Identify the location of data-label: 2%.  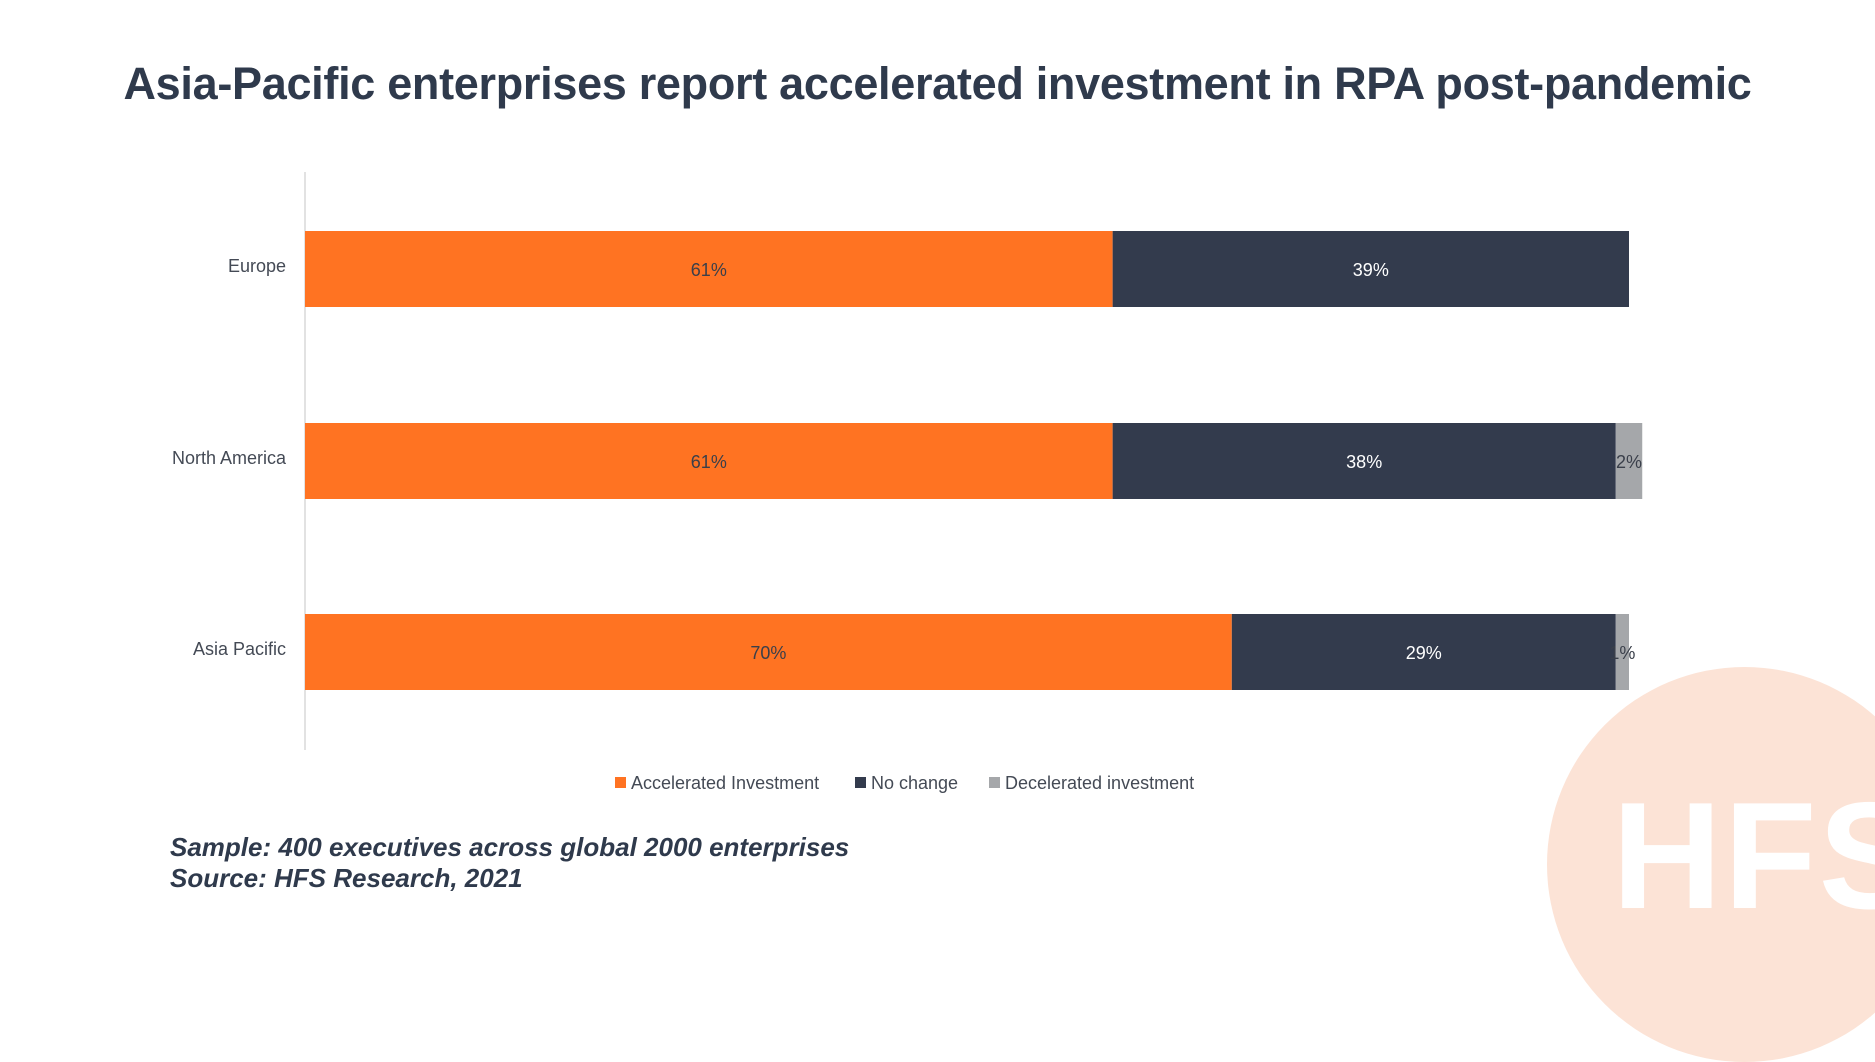
(1629, 462).